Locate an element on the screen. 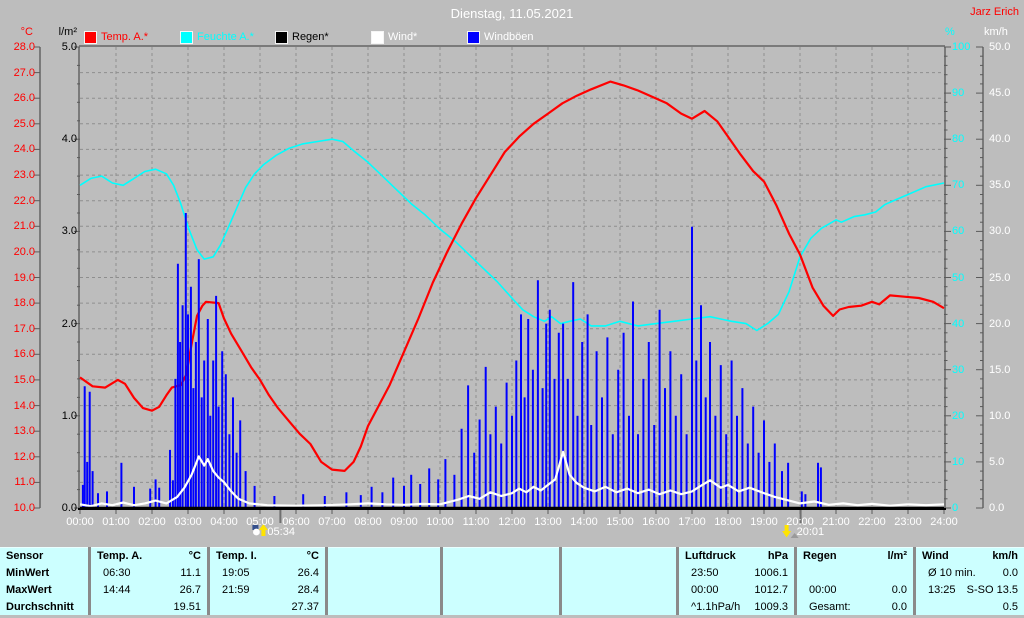  axis-tick-label: 16.0 is located at coordinates (24, 354).